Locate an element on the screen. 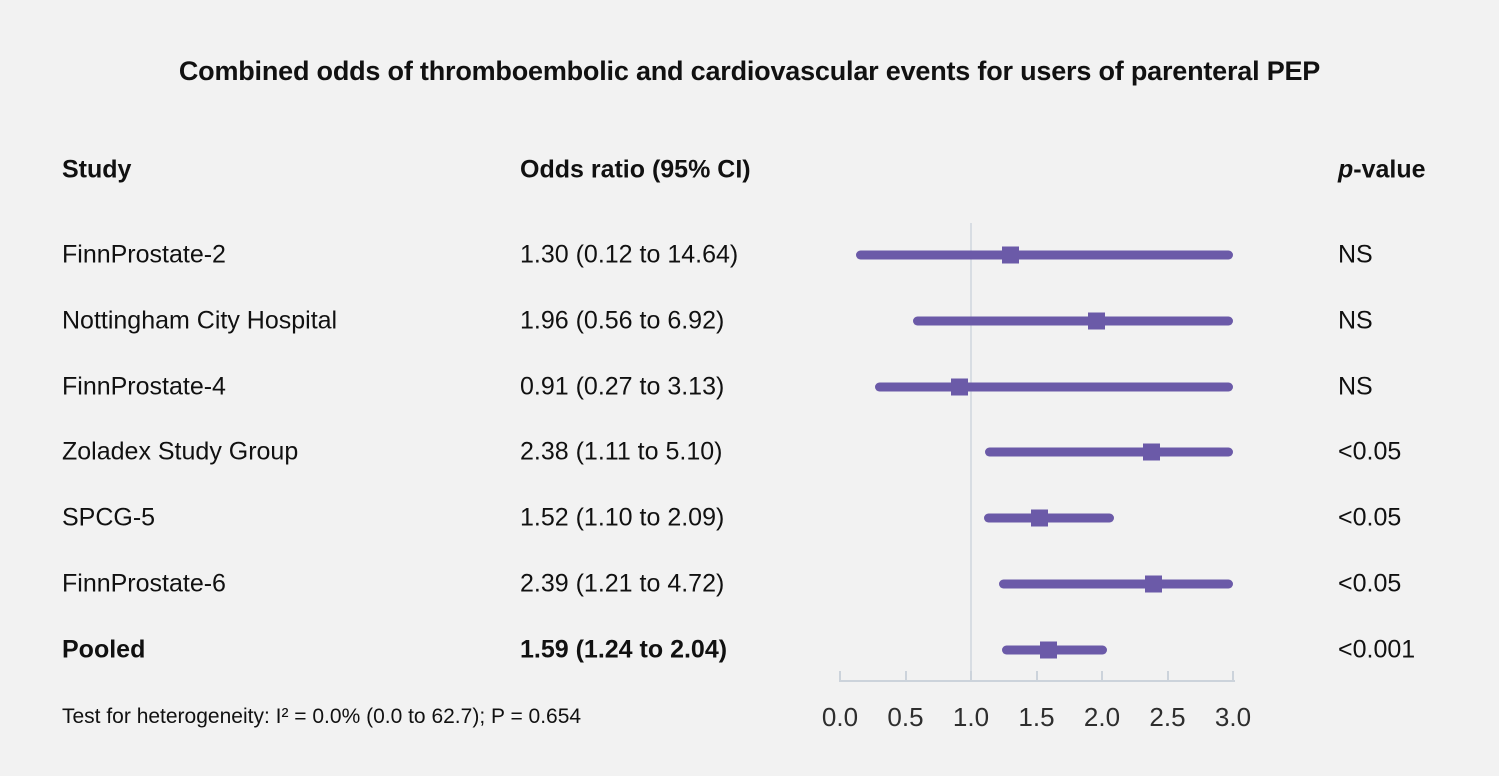 The image size is (1499, 776). p-value-header-suffix: -value is located at coordinates (1389, 169).